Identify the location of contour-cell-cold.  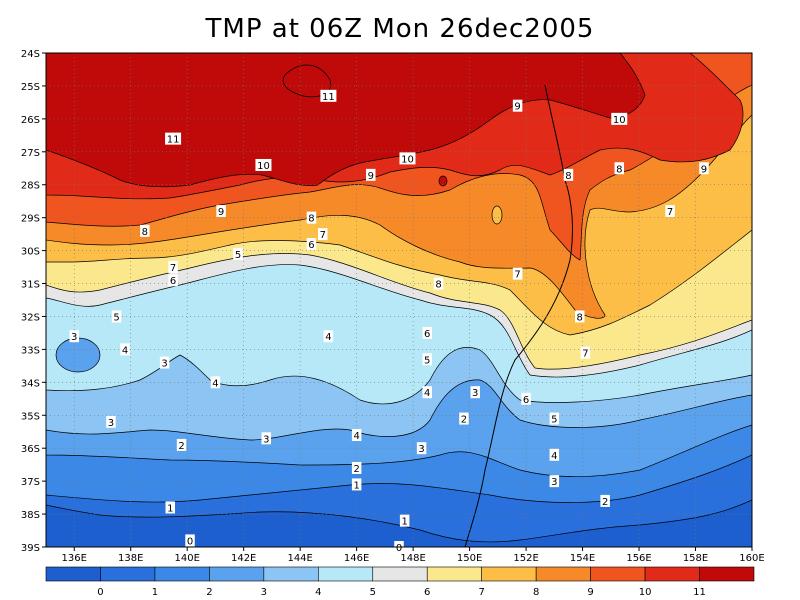
(78, 355).